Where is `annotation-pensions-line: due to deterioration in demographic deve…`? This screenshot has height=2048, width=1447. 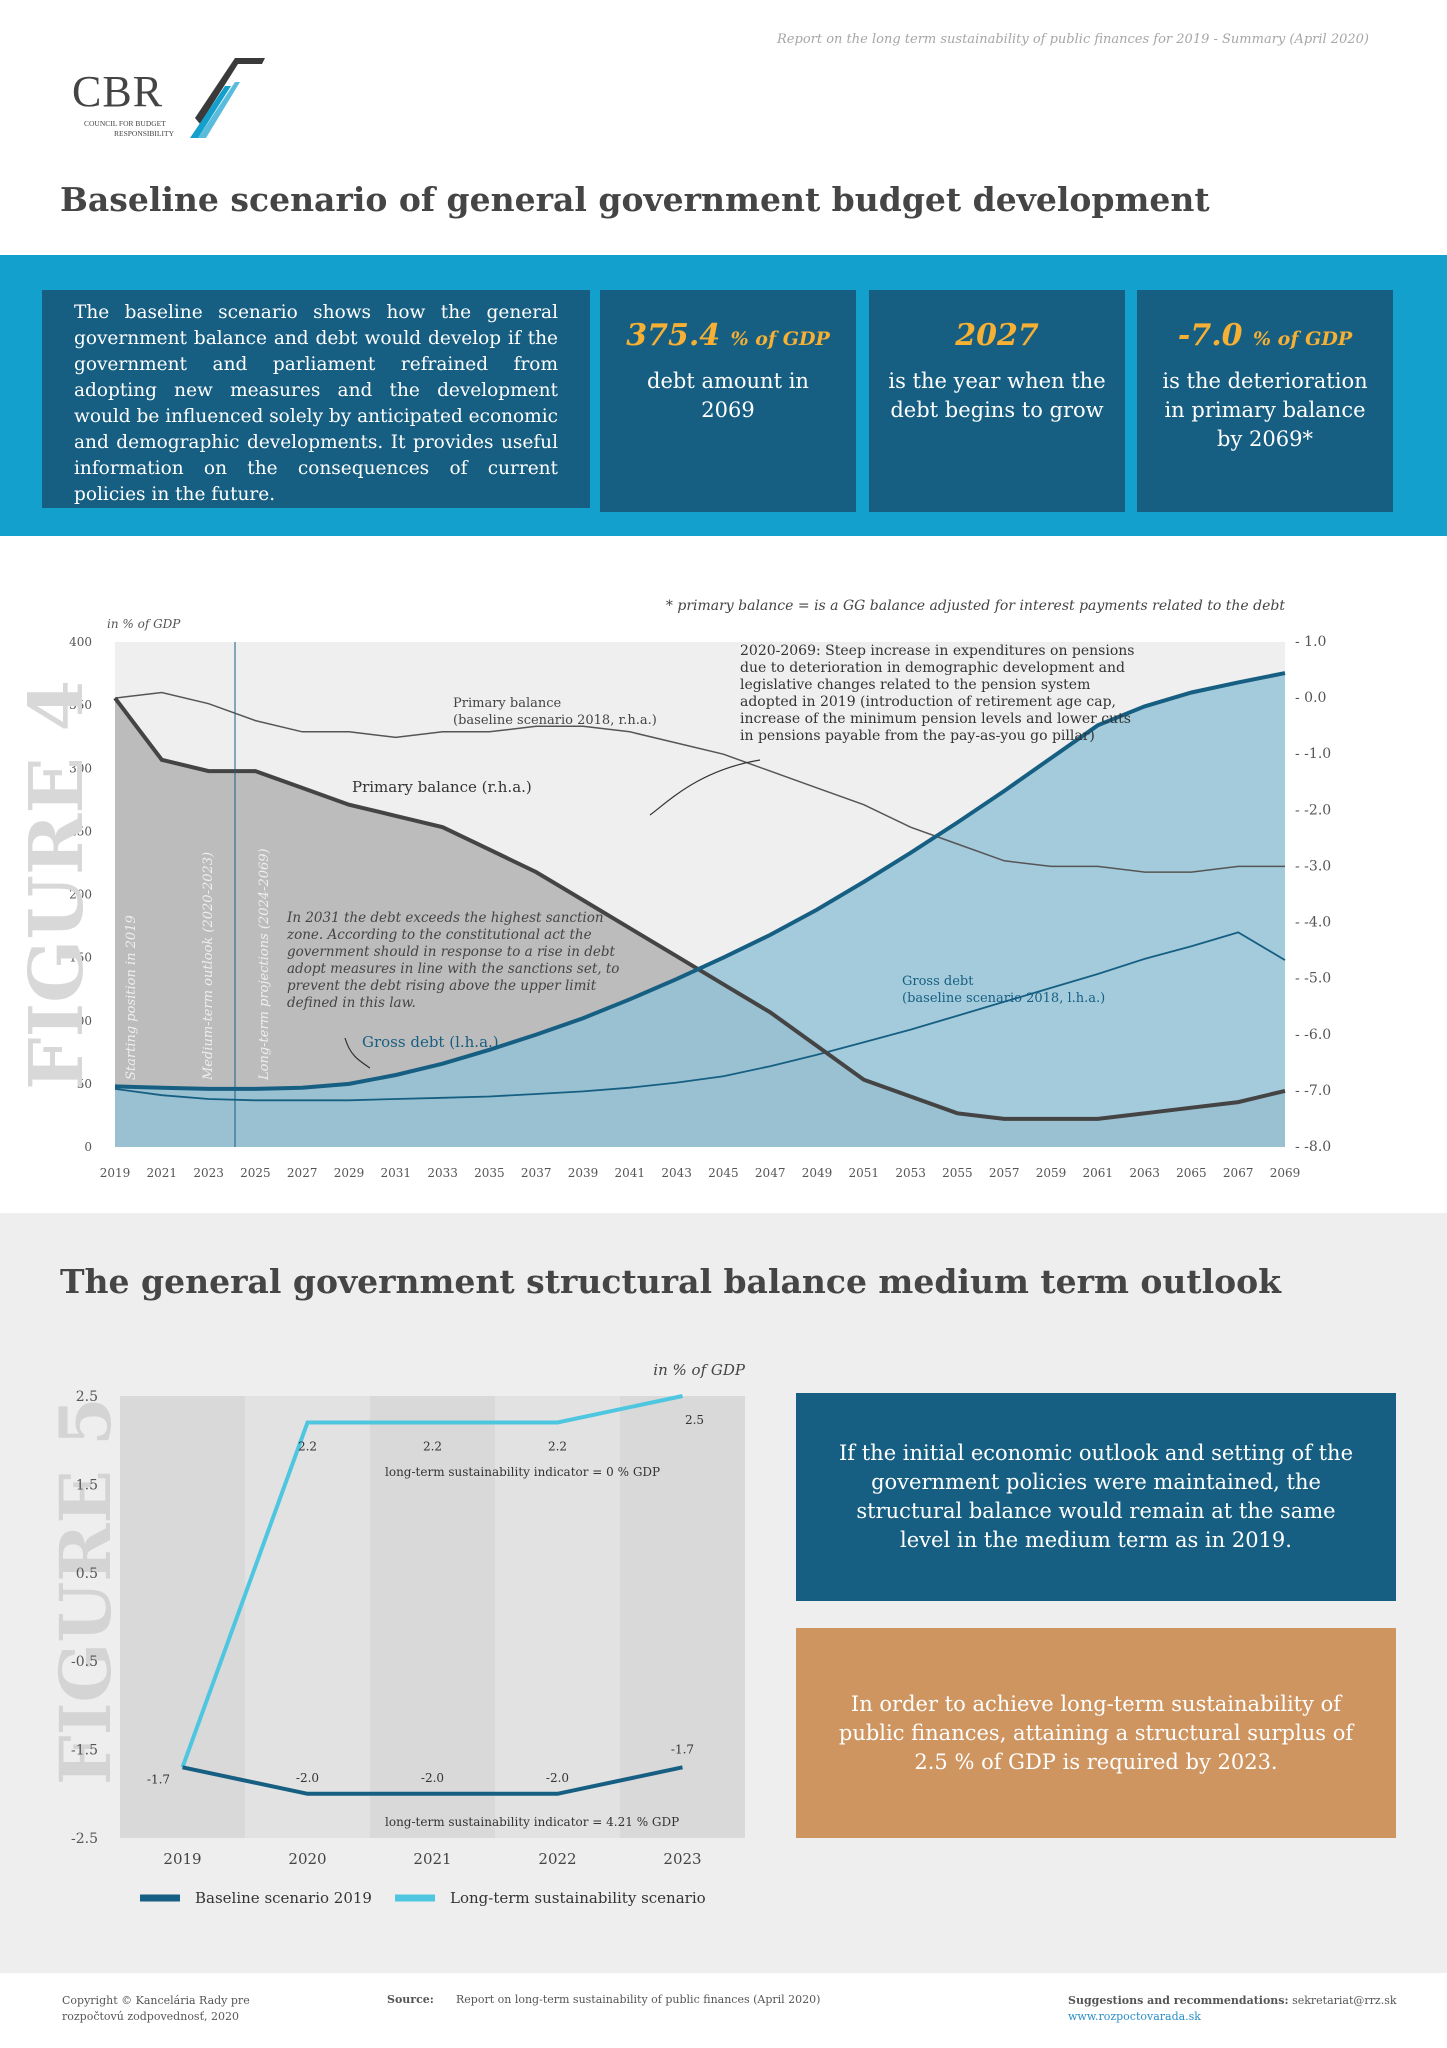
annotation-pensions-line: due to deterioration in demographic deve… is located at coordinates (932, 668).